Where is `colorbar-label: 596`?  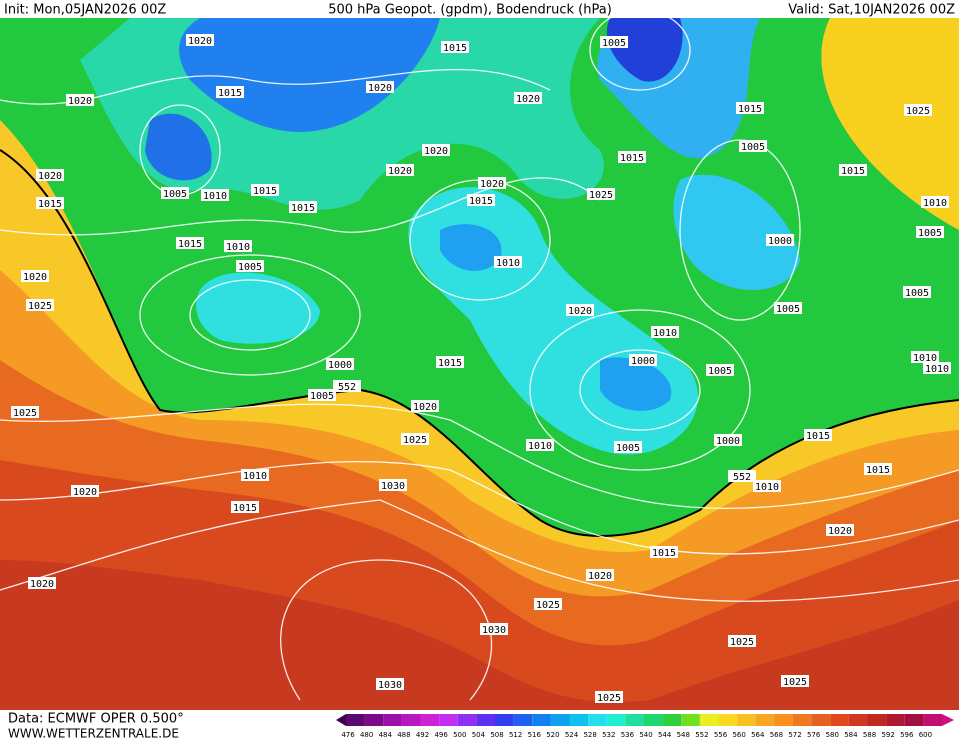
colorbar-label: 596 is located at coordinates (907, 735).